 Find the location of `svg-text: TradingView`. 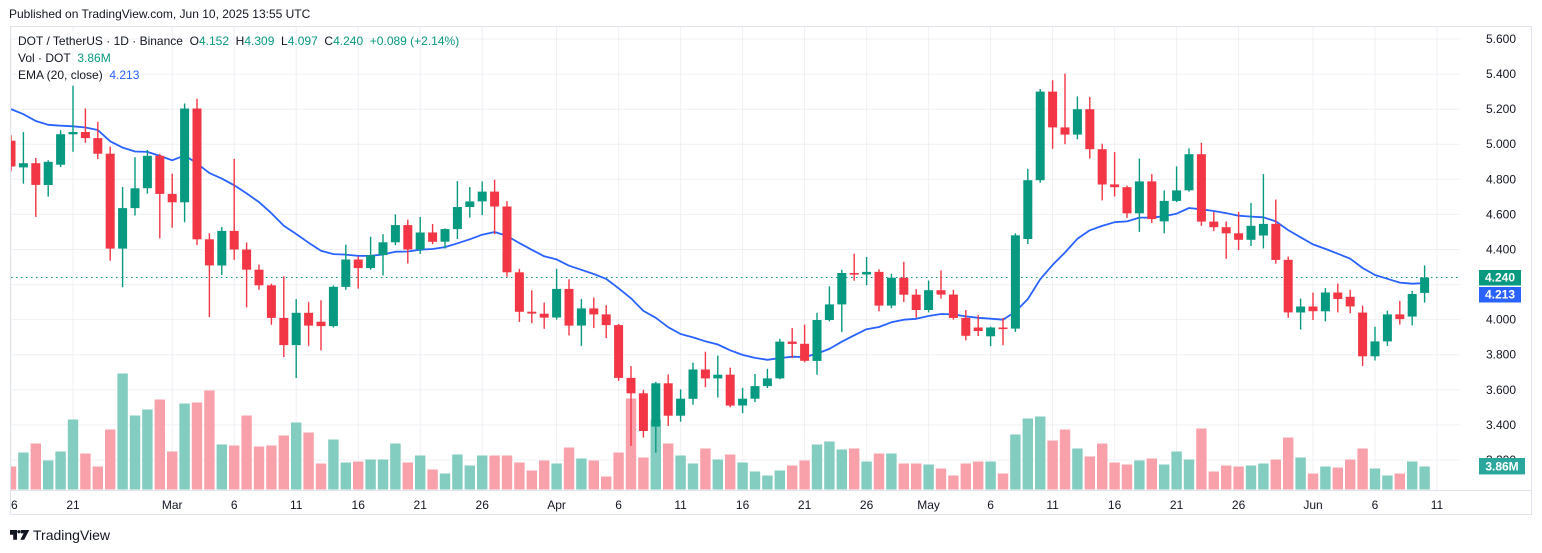

svg-text: TradingView is located at coordinates (72, 535).